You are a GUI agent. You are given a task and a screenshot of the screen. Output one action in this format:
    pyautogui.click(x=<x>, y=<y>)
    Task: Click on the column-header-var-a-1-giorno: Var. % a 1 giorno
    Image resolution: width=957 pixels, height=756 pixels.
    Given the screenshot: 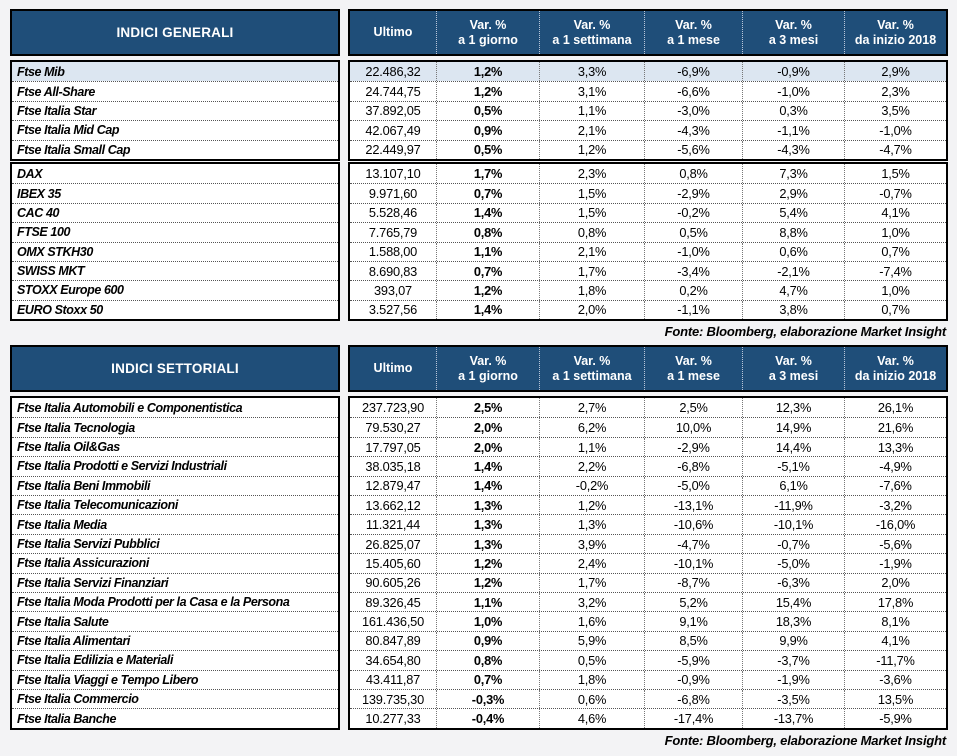 What is the action you would take?
    pyautogui.click(x=487, y=369)
    